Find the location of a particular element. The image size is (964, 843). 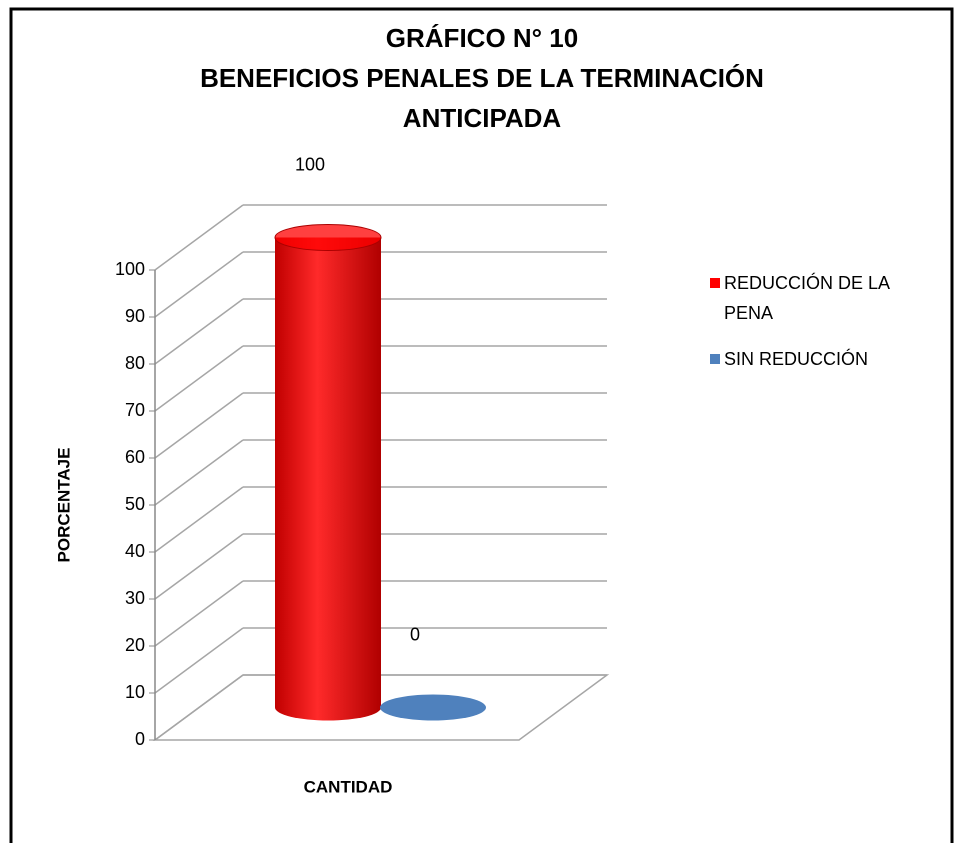

bar is located at coordinates (328, 479).